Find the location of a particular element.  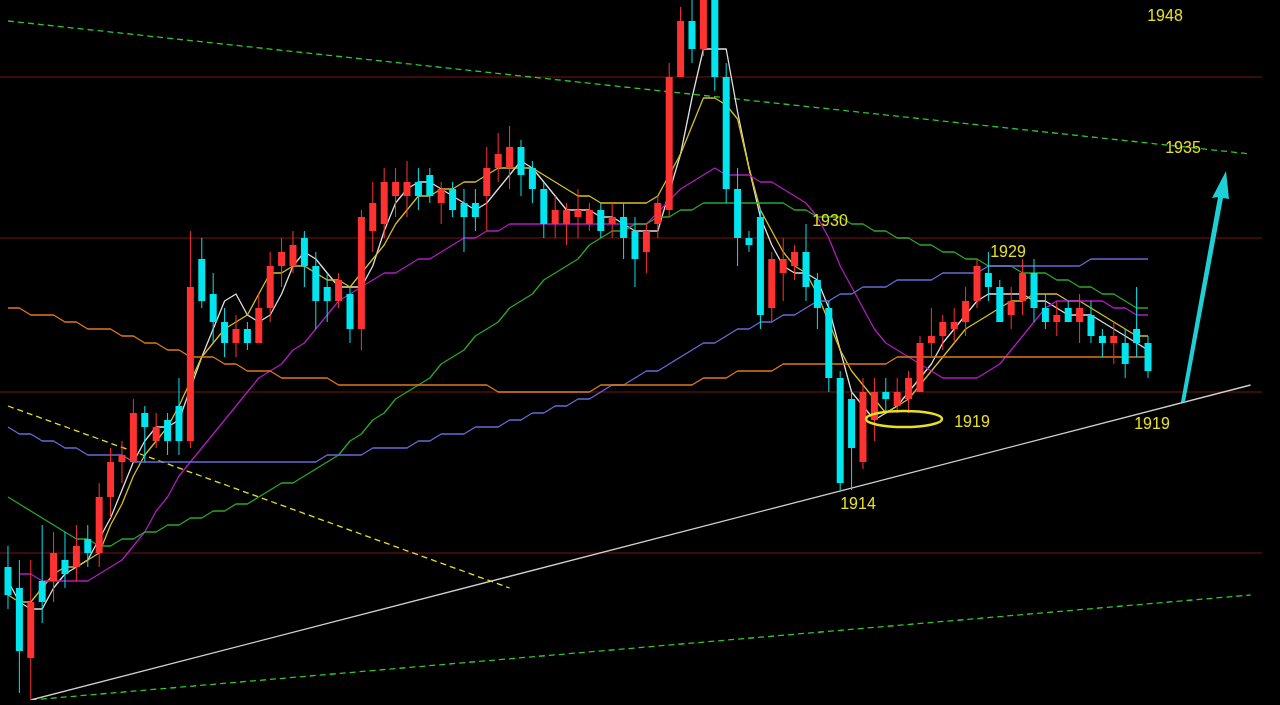

annotation: 1914 is located at coordinates (858, 504).